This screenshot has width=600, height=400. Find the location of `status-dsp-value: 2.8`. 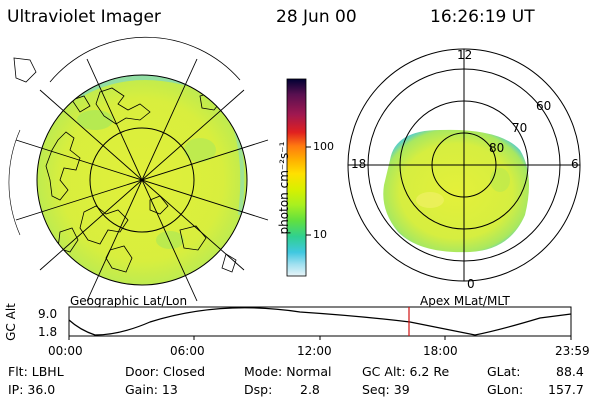

status-dsp-value: 2.8 is located at coordinates (310, 389).